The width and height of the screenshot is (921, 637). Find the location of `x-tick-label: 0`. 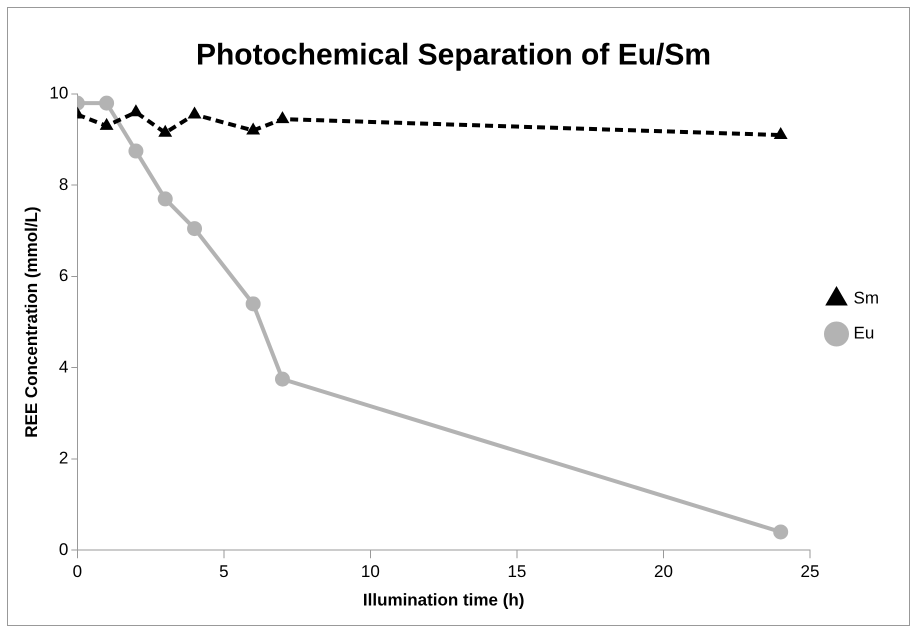

x-tick-label: 0 is located at coordinates (77, 572).